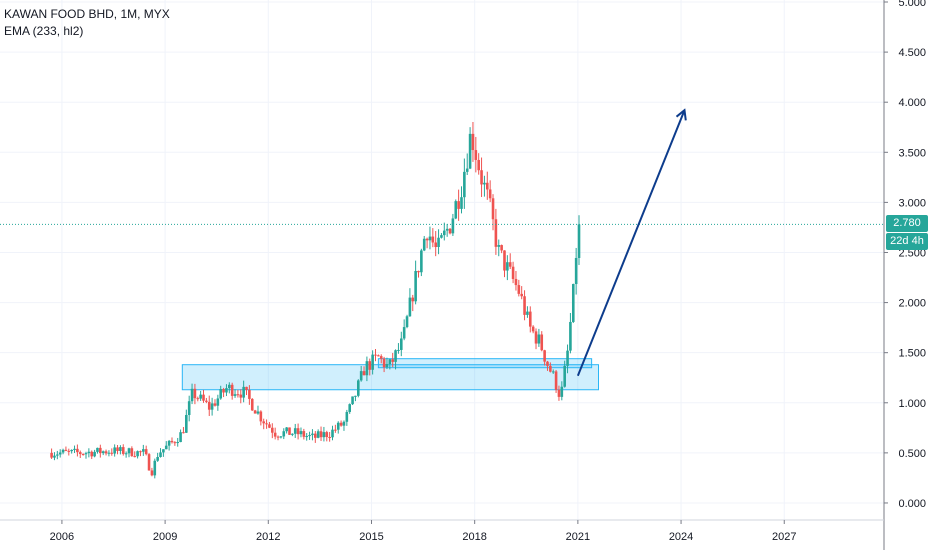 This screenshot has width=932, height=550. What do you see at coordinates (62, 537) in the screenshot?
I see `x-tick-label: 2006` at bounding box center [62, 537].